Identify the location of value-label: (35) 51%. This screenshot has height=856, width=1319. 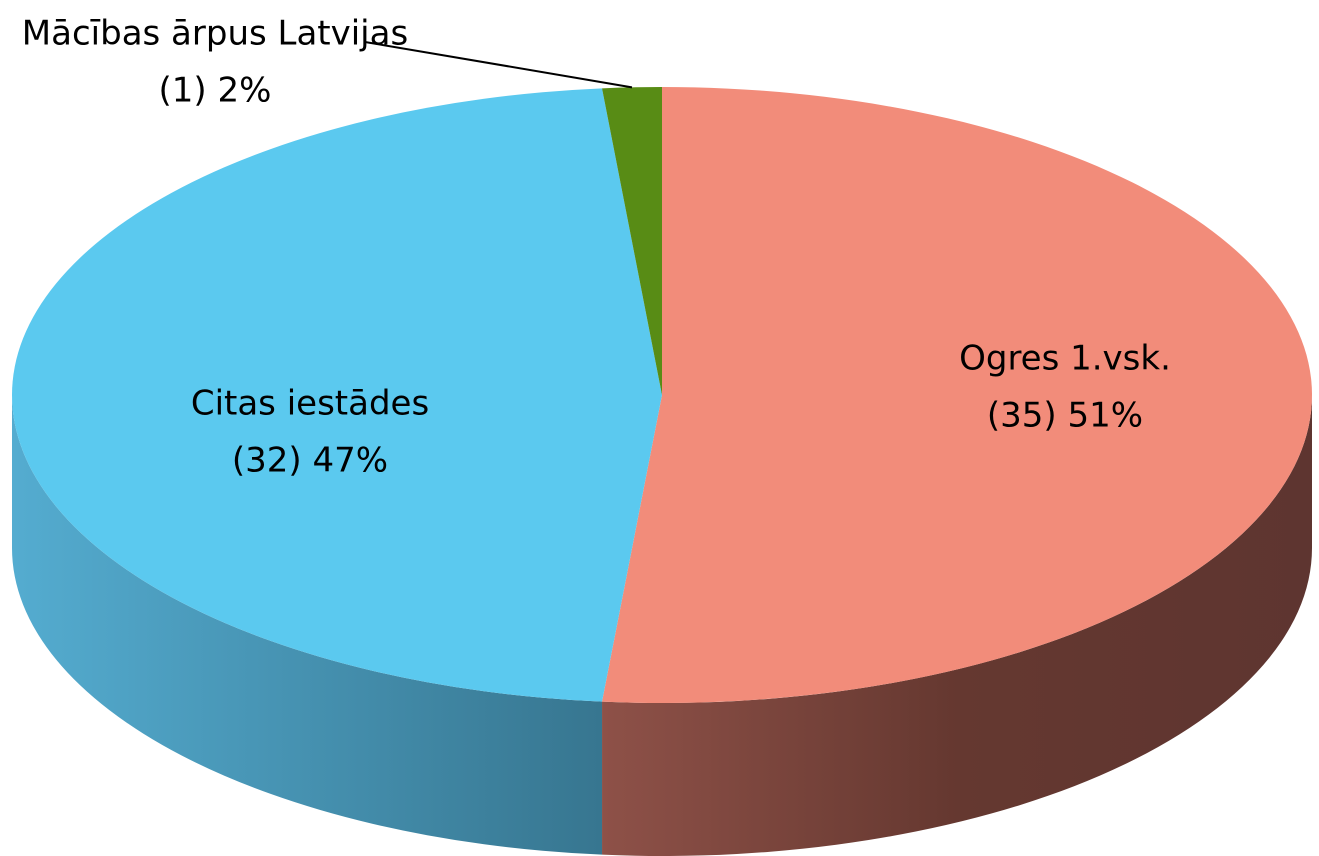
(1065, 416).